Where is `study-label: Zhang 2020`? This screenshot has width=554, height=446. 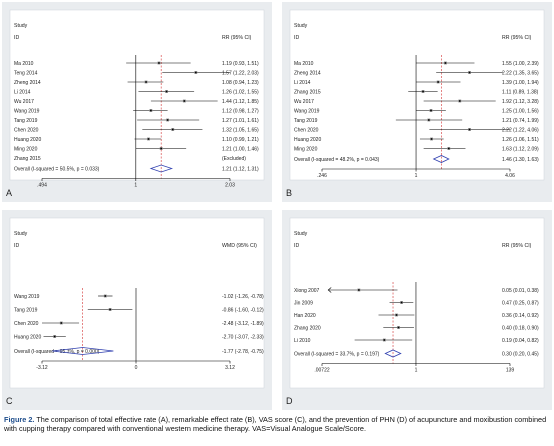 study-label: Zhang 2020 is located at coordinates (307, 328).